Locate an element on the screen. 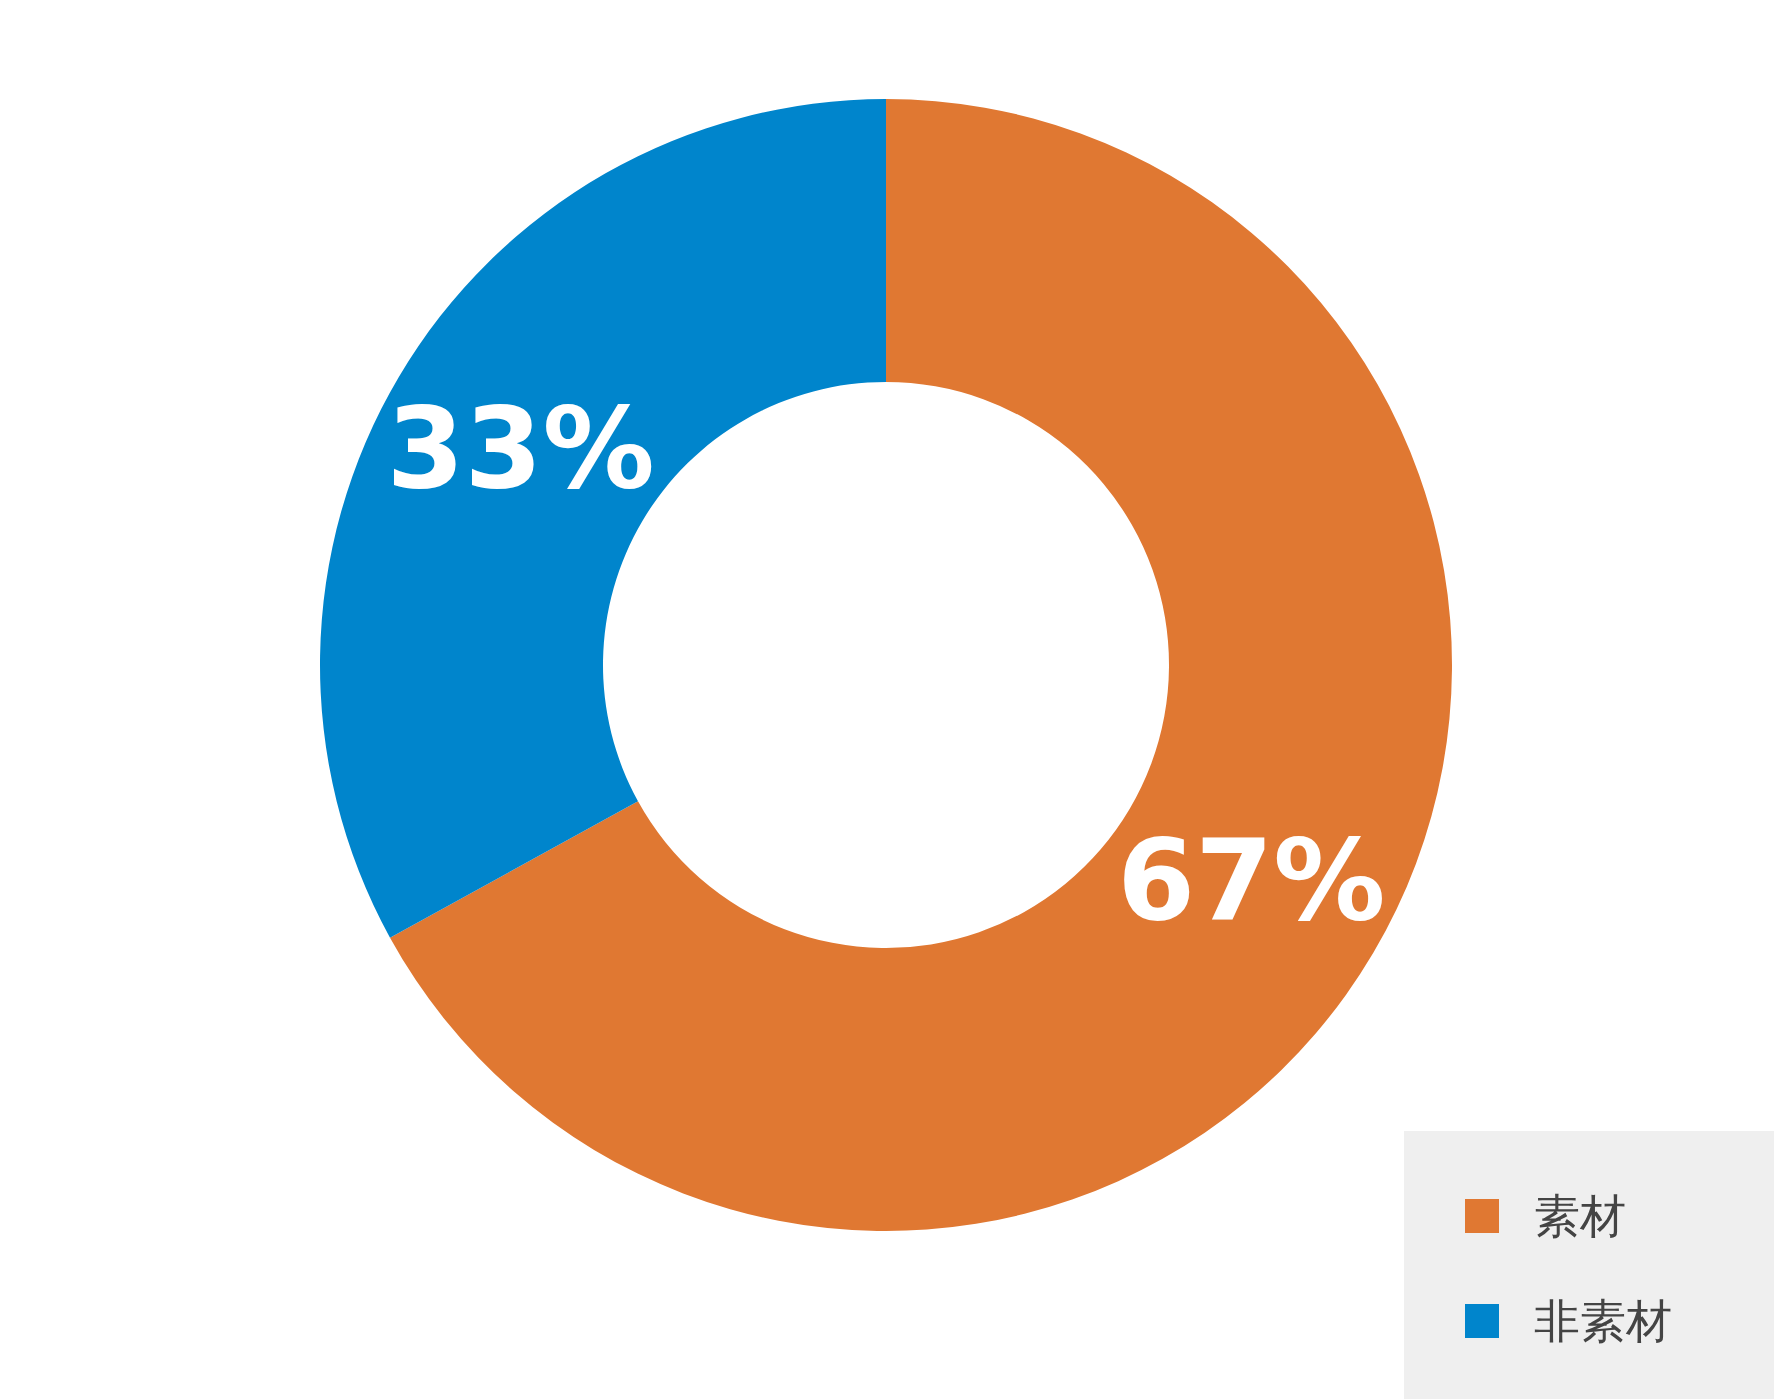 The image size is (1774, 1399). data-label: 67% is located at coordinates (1251, 880).